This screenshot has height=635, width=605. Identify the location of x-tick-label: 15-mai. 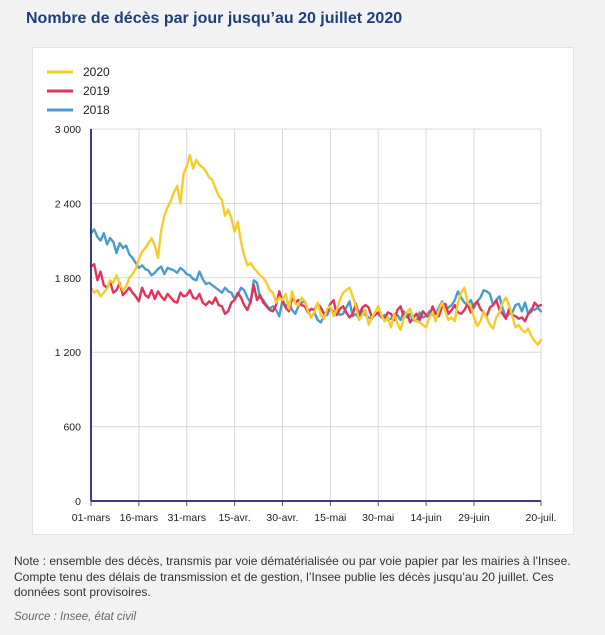
(330, 518).